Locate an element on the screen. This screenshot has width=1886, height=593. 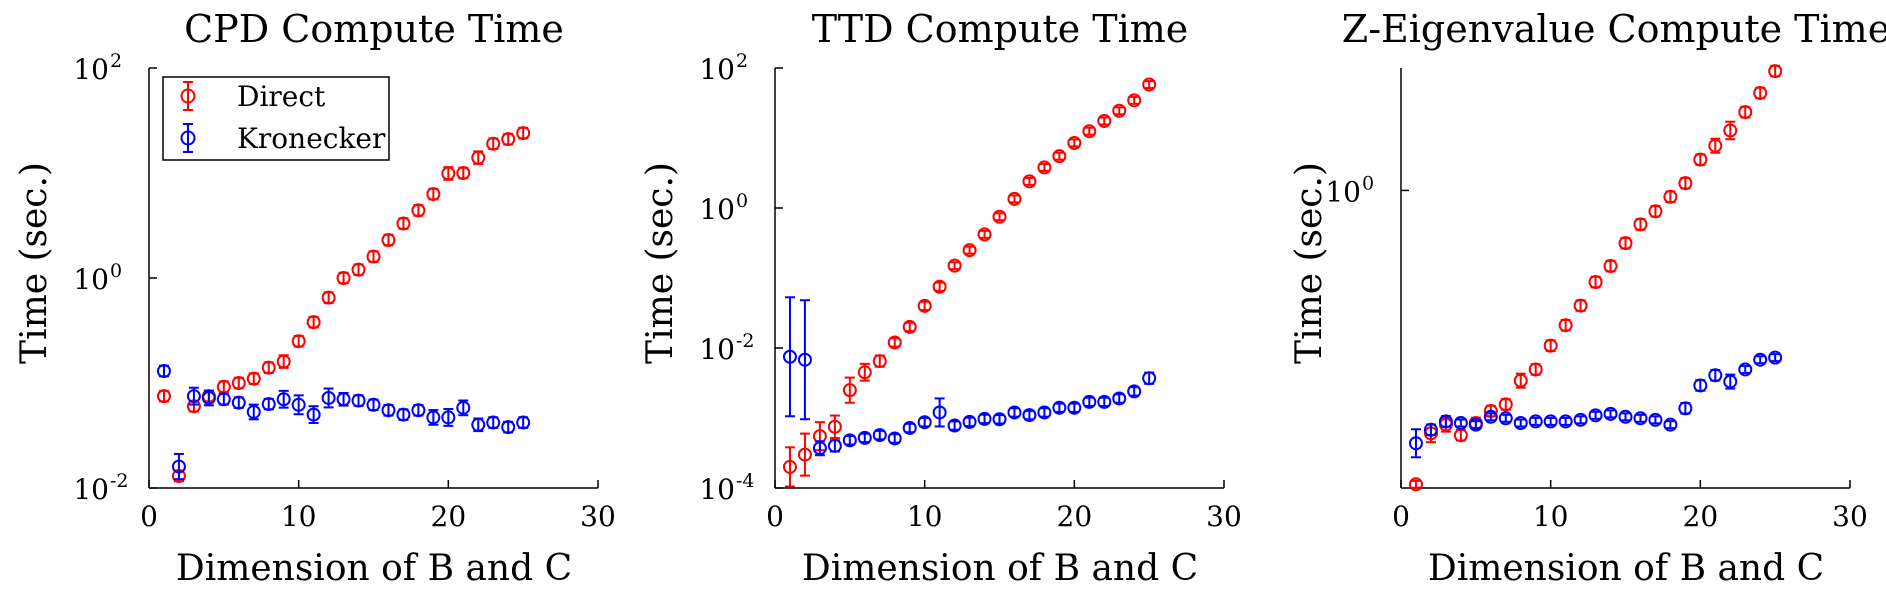
x-tick-label: 20 is located at coordinates (1701, 516).